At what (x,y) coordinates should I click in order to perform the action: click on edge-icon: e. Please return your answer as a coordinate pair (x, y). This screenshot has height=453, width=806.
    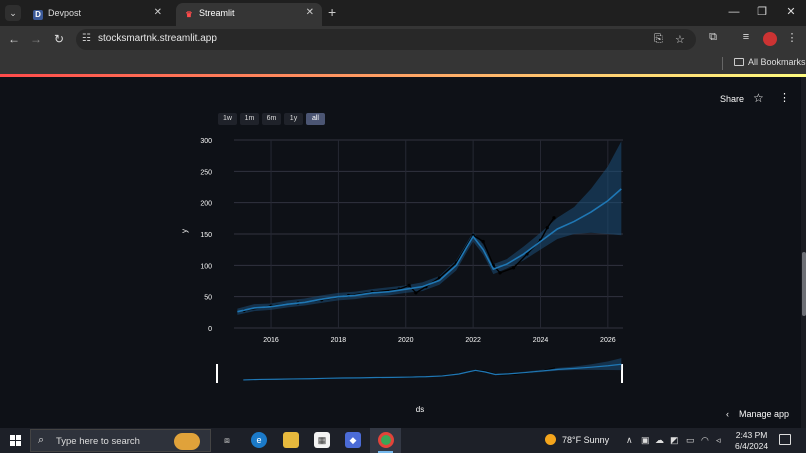
    Looking at the image, I should click on (259, 440).